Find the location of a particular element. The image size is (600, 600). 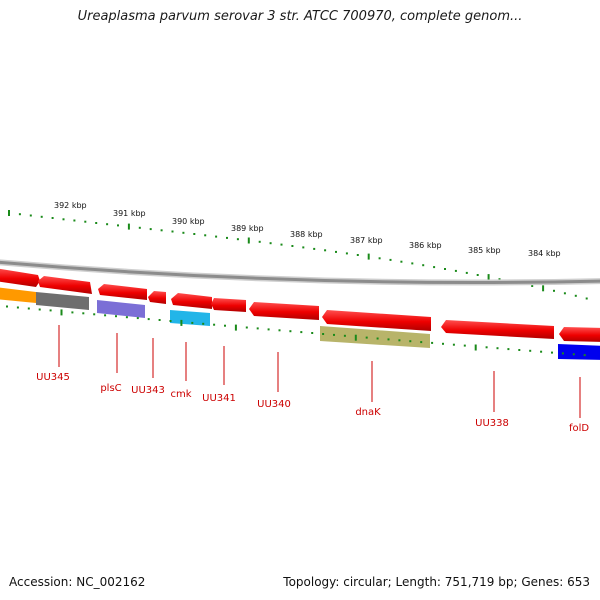

gene-label-uu338: UU338 is located at coordinates (492, 423).